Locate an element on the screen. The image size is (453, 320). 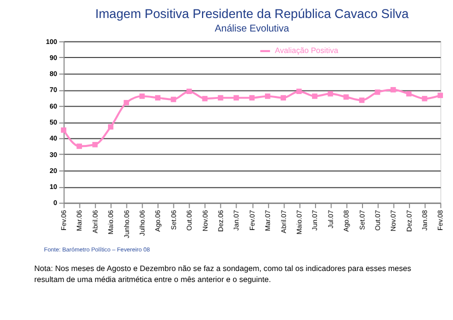
chart-title: Imagem Positiva Presidente da República Cavaco Silva is located at coordinates (252, 13).